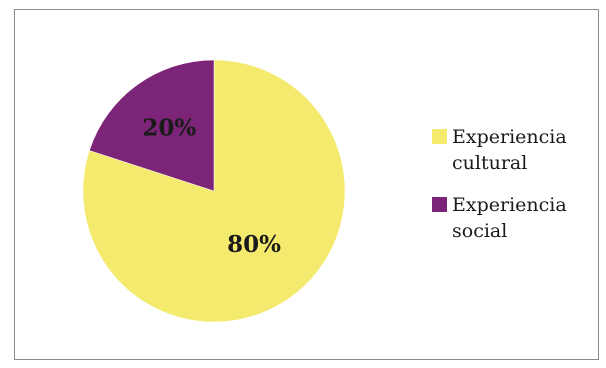 The height and width of the screenshot is (368, 606). Describe the element at coordinates (254, 244) in the screenshot. I see `slice-label-cultural: 80%` at that location.